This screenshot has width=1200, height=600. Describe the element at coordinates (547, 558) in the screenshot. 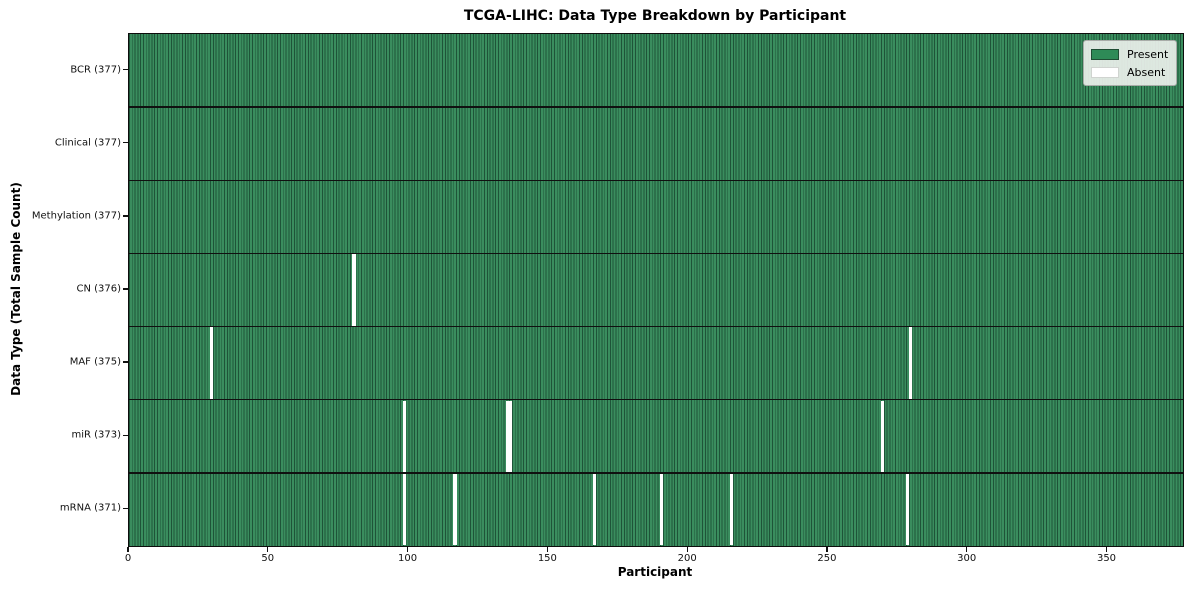

I see `x-tick-label-150: 150` at that location.